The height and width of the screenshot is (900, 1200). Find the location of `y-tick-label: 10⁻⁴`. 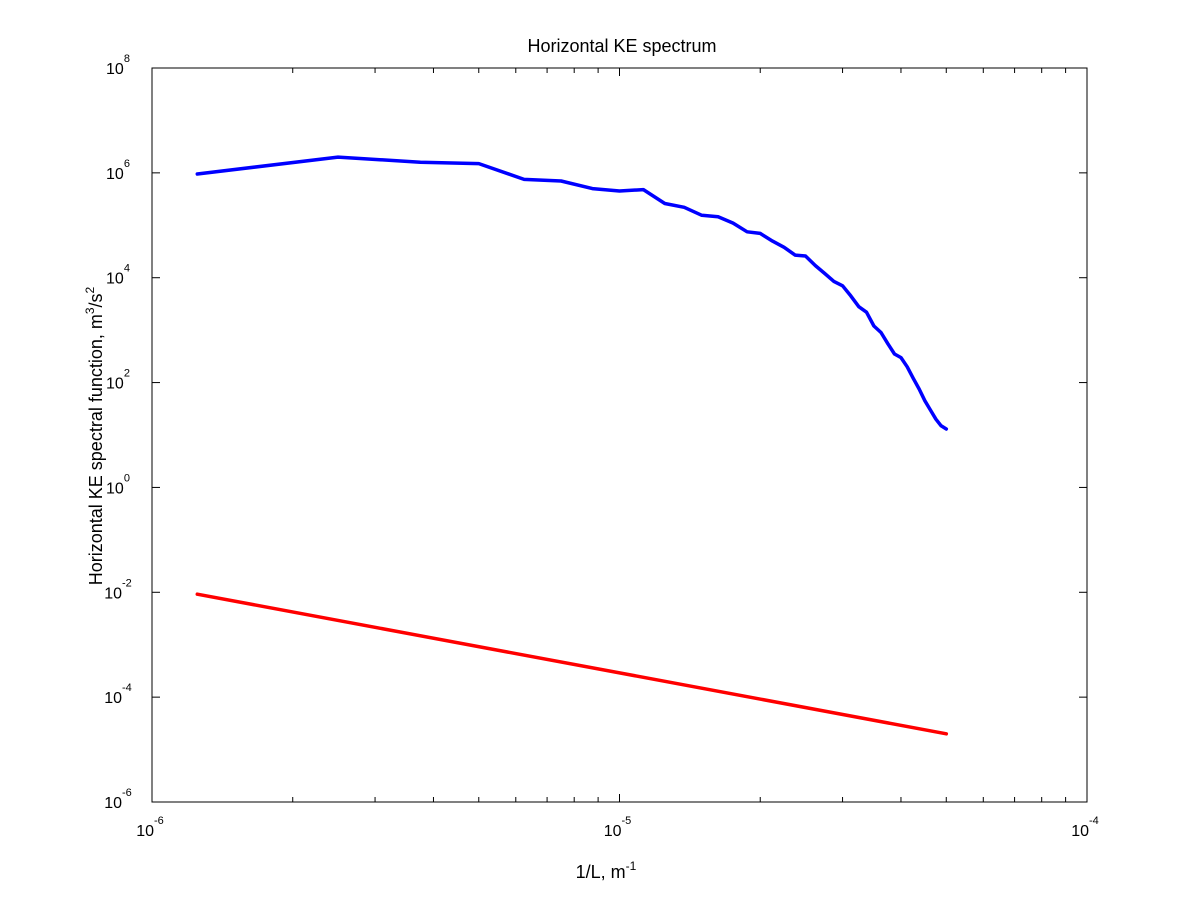

y-tick-label: 10⁻⁴ is located at coordinates (118, 694).